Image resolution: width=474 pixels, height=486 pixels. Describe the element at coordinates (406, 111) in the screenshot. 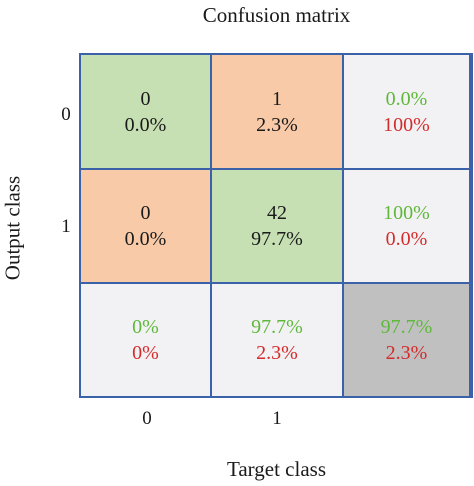

I see `matrix-cell-r0-c2: 0.0% 100%` at that location.